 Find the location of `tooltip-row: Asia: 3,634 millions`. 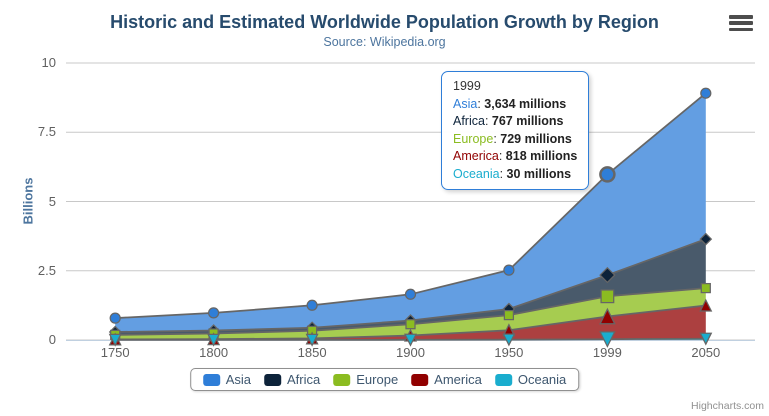

tooltip-row: Asia: 3,634 millions is located at coordinates (510, 103).